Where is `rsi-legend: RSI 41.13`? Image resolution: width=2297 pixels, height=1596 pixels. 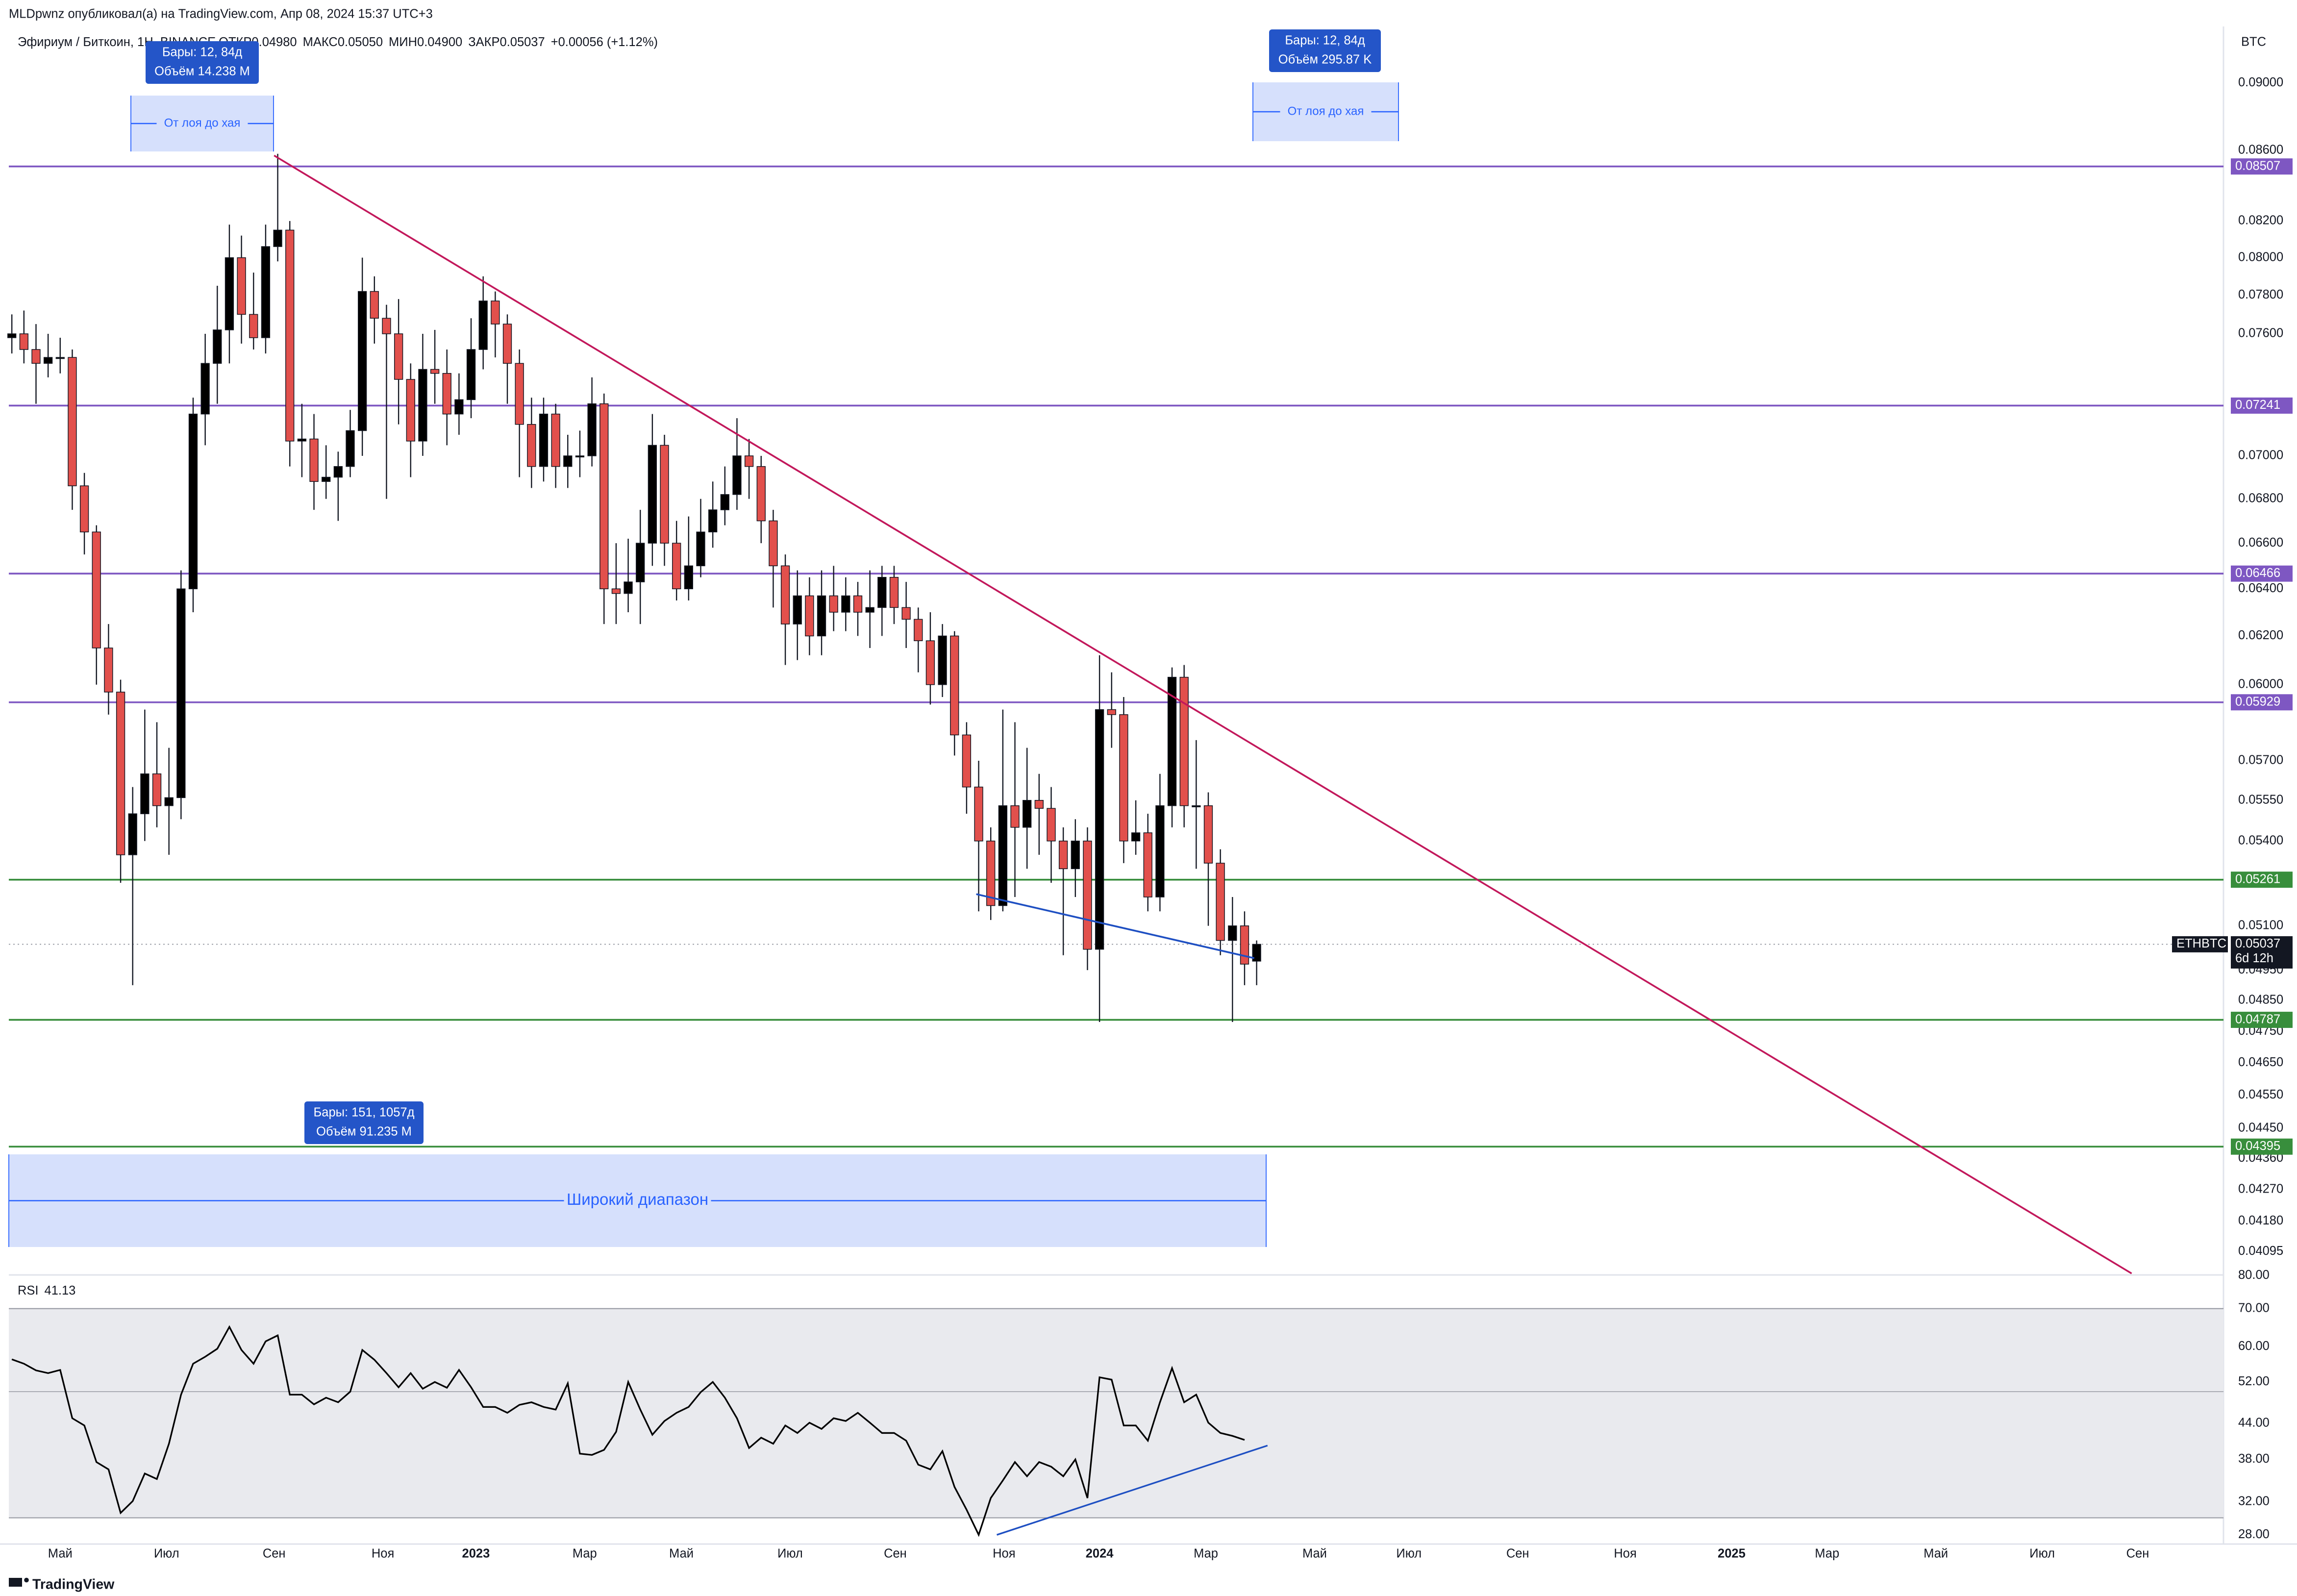
rsi-legend: RSI 41.13 is located at coordinates (46, 1290).